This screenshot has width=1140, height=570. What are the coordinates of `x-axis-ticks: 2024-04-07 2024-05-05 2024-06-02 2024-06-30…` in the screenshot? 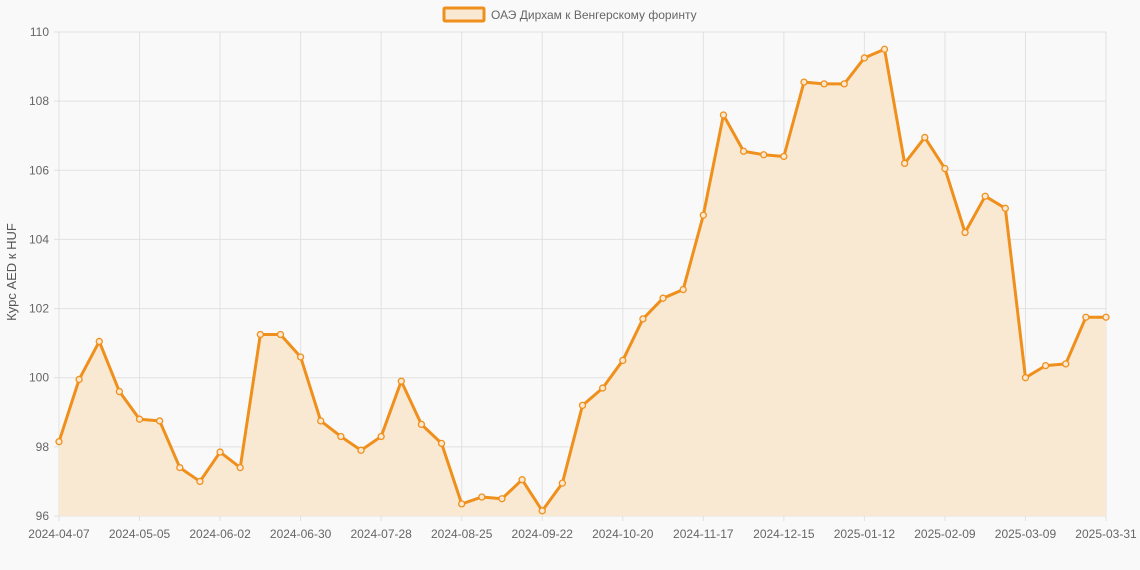 It's located at (582, 534).